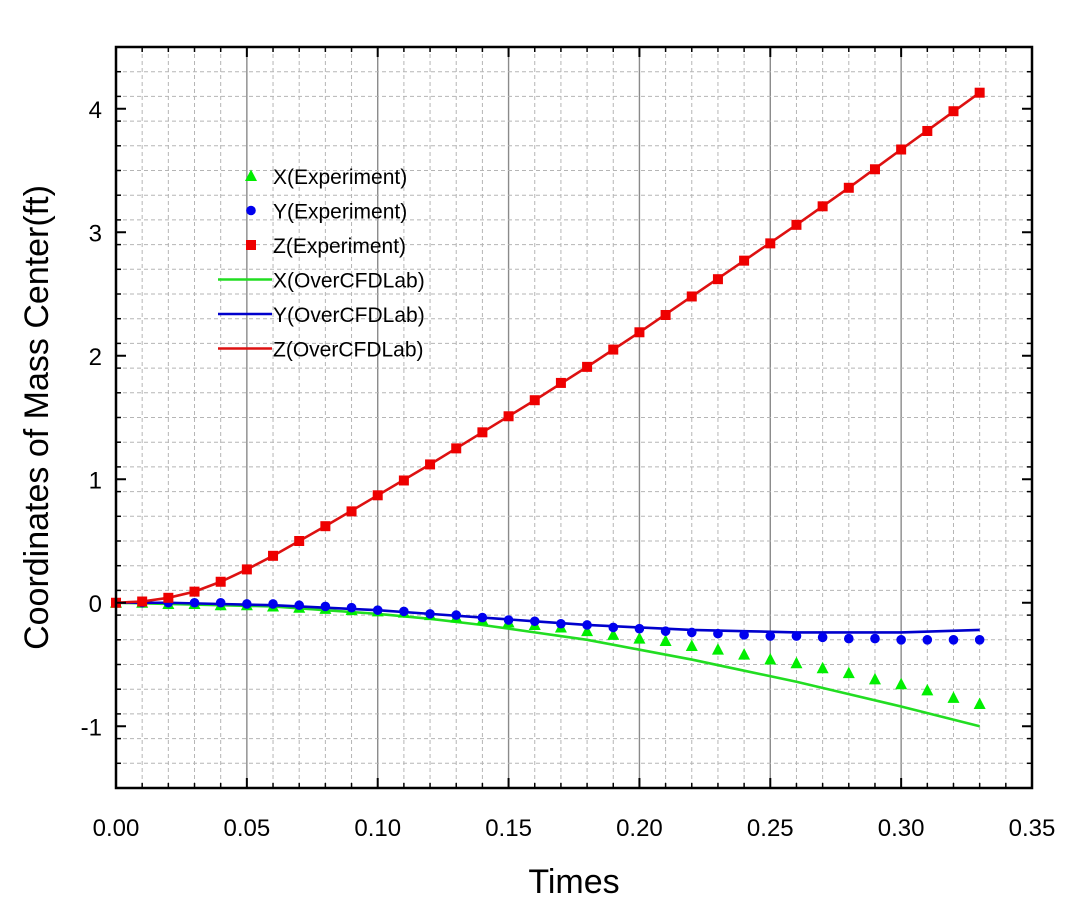 The image size is (1082, 909). Describe the element at coordinates (349, 315) in the screenshot. I see `legend-label: Y(OverCFDLab)` at that location.